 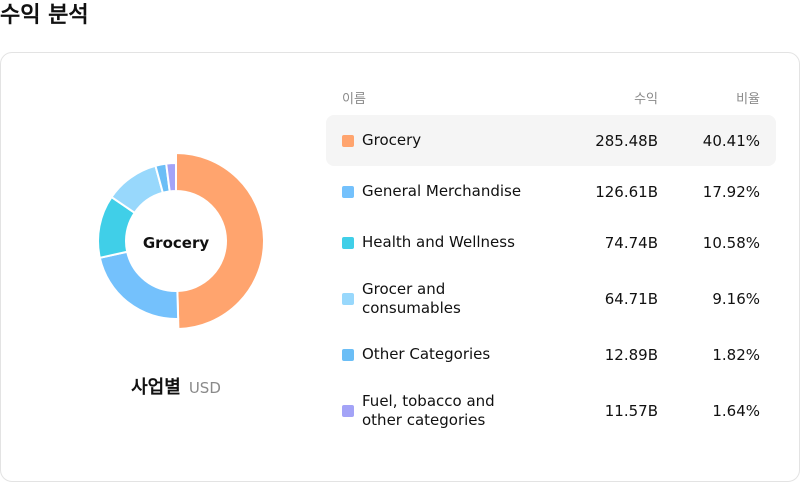 What do you see at coordinates (736, 298) in the screenshot?
I see `row-ratio: 9.16%` at bounding box center [736, 298].